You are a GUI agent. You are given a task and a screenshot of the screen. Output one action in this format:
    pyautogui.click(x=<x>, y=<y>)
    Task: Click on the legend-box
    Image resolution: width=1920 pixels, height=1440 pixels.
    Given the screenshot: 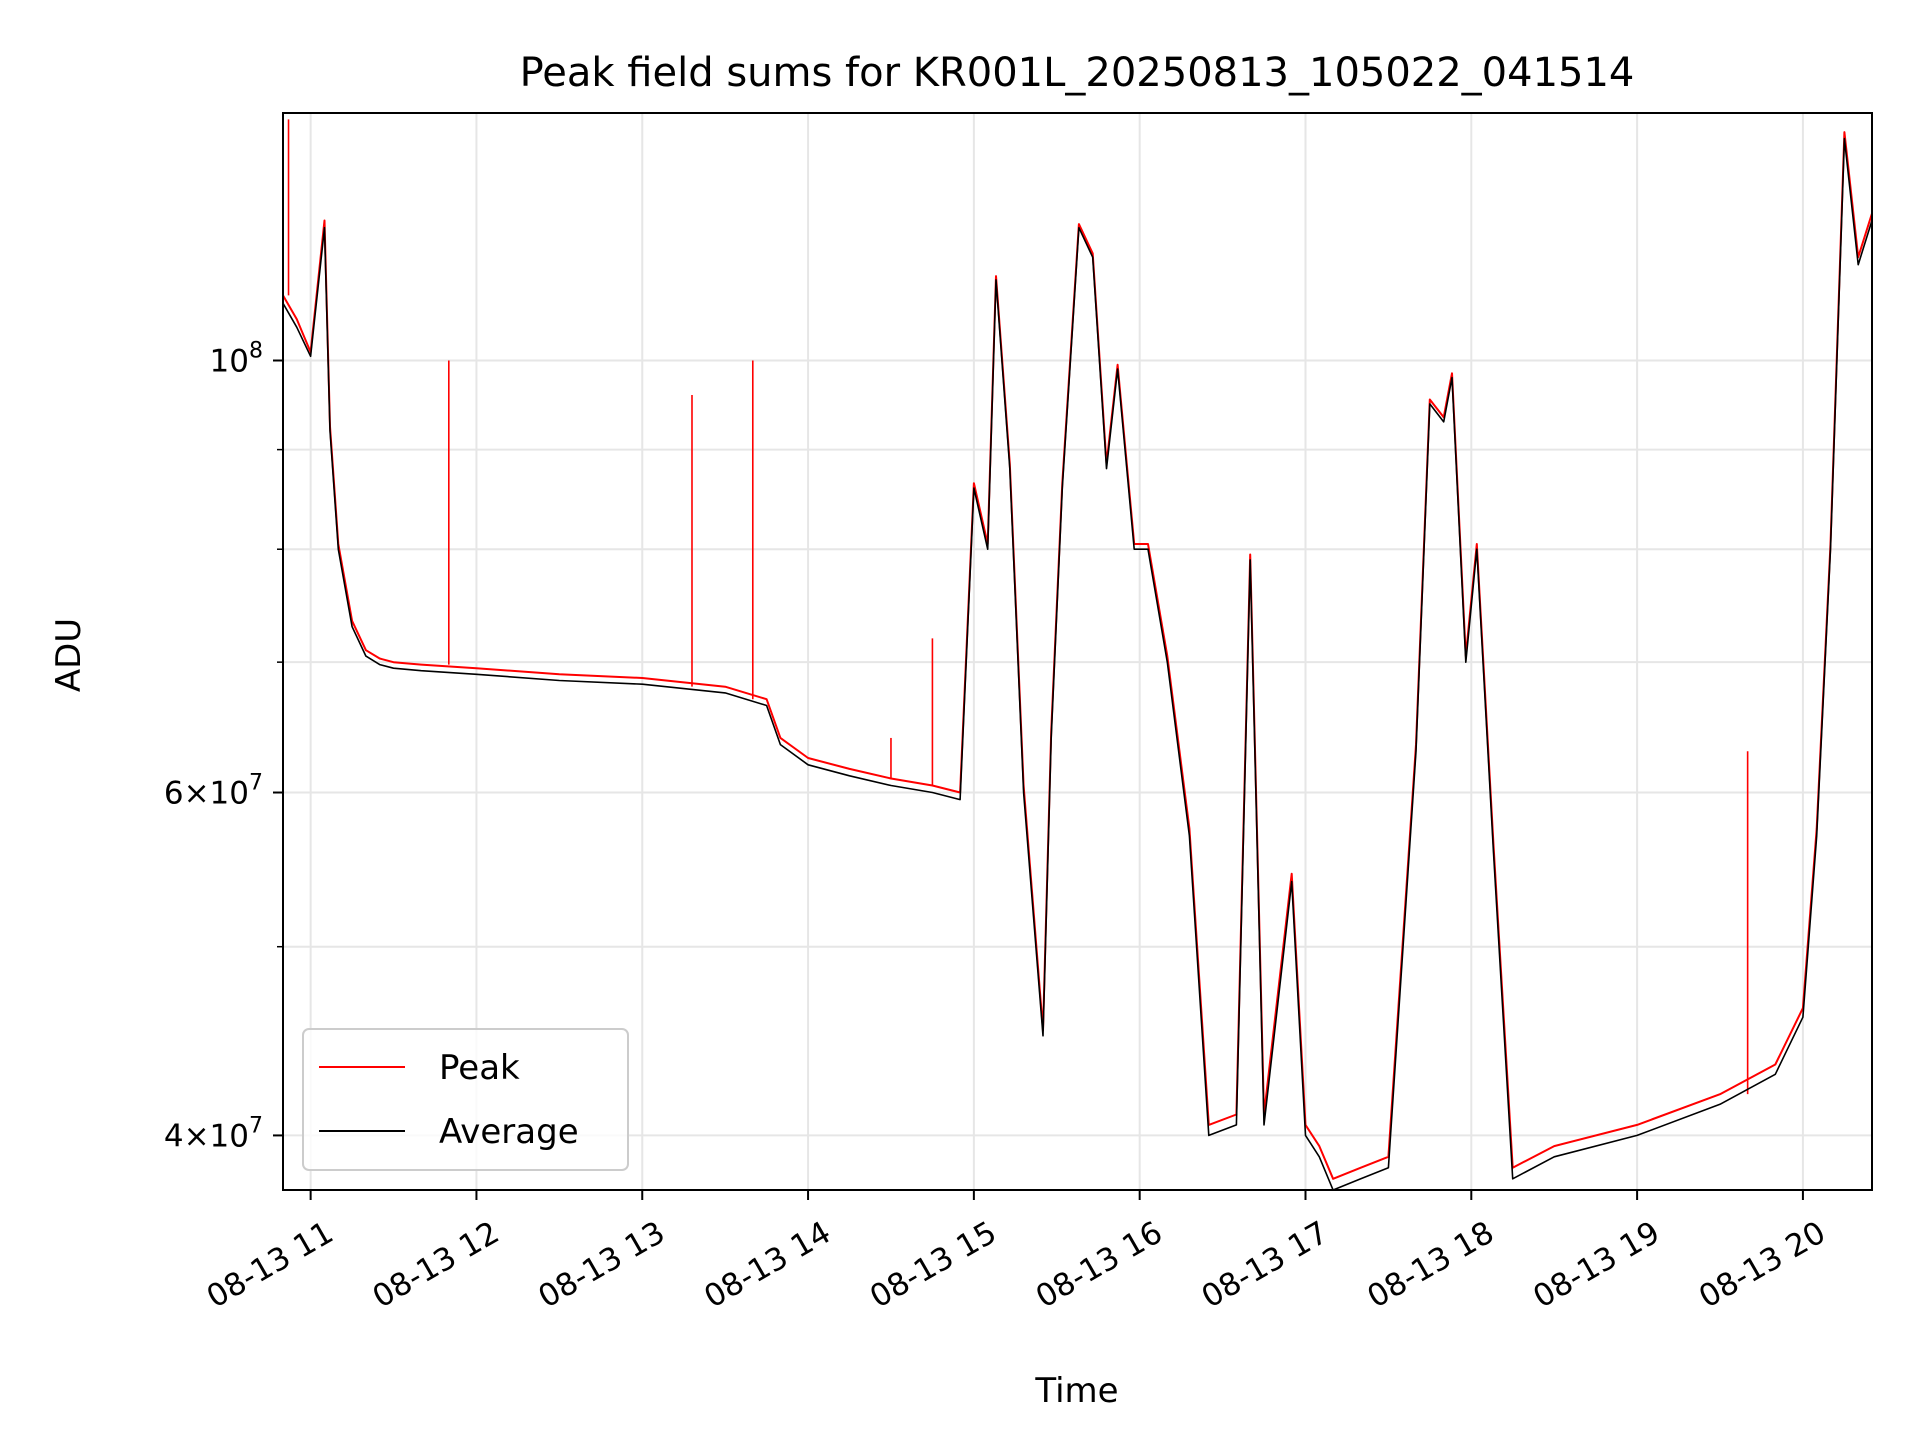 What is the action you would take?
    pyautogui.click(x=465, y=1099)
    